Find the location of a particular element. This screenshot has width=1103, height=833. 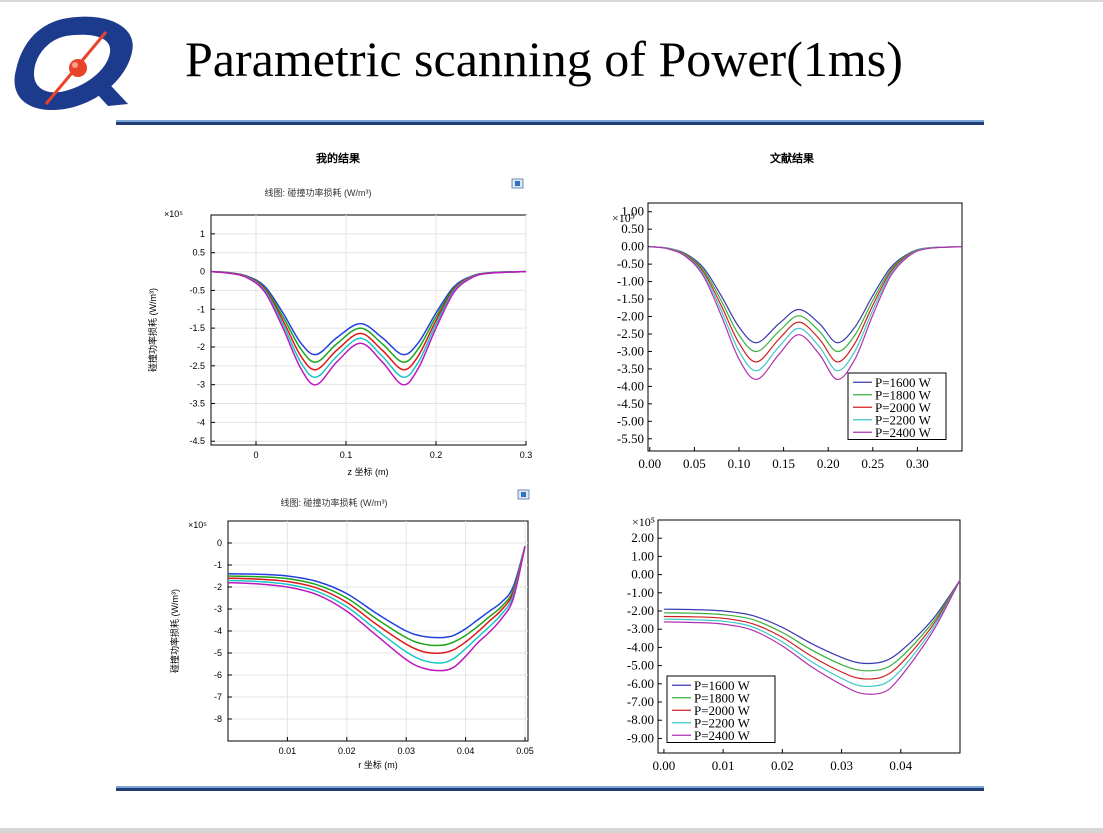

y-tick-label: -6 is located at coordinates (218, 675).